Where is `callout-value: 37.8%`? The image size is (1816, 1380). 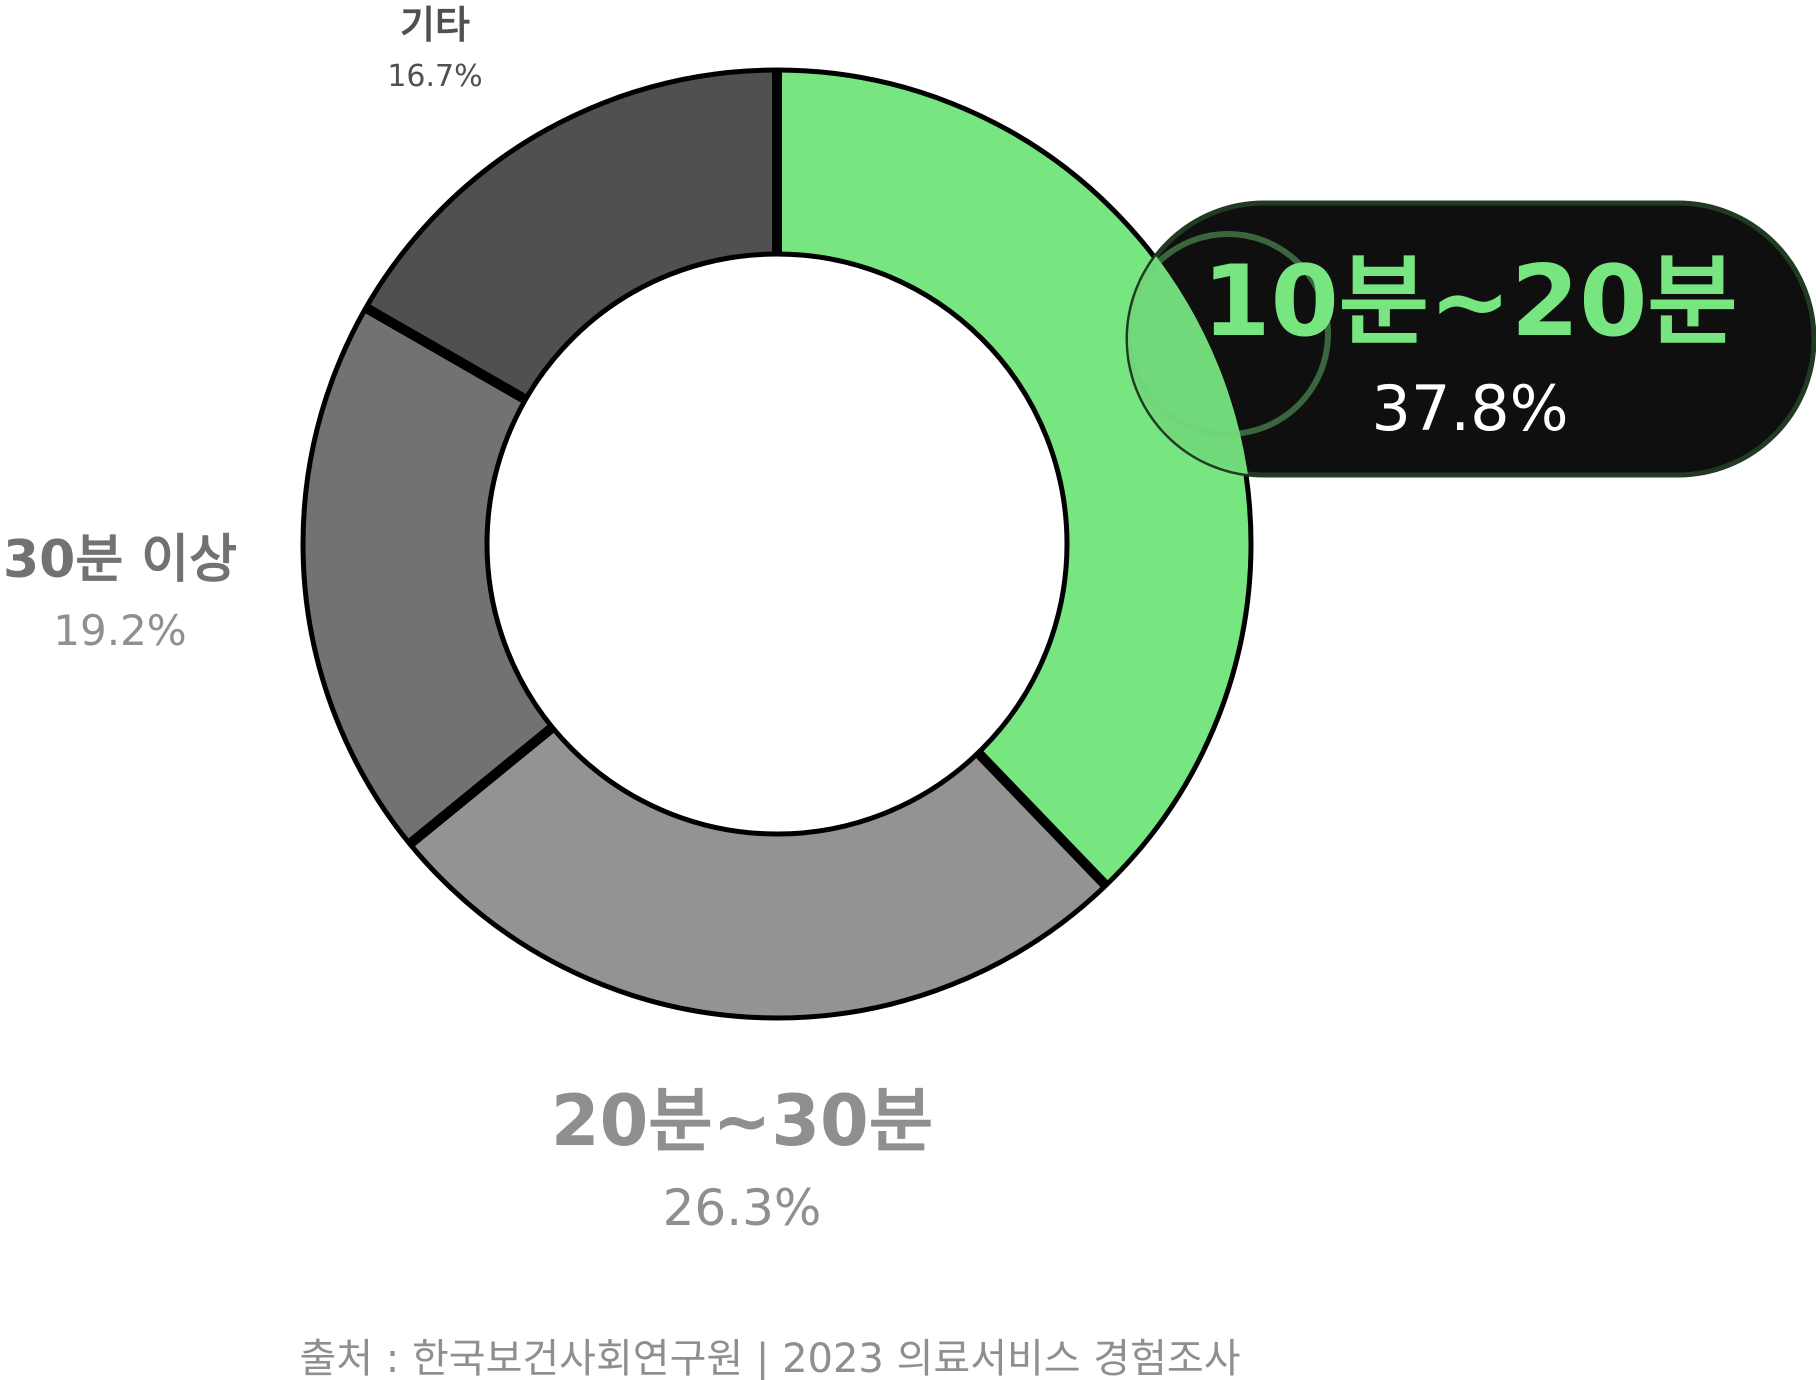 callout-value: 37.8% is located at coordinates (1470, 408).